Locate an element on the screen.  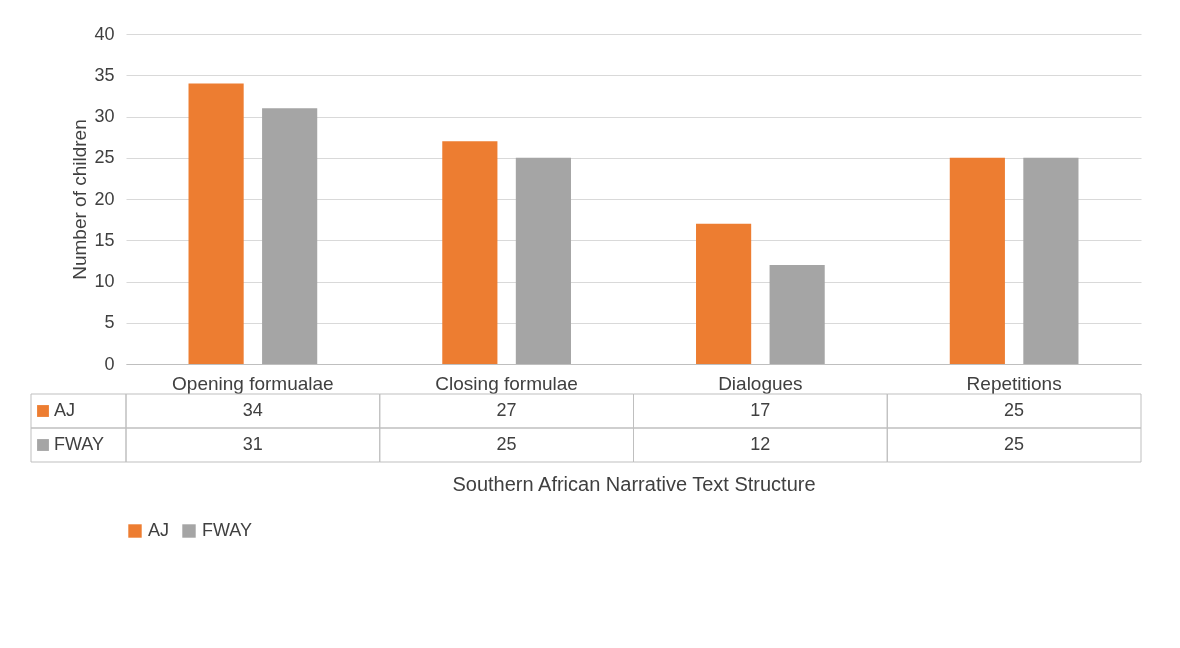
y-tick-label: 40 is located at coordinates (104, 33).